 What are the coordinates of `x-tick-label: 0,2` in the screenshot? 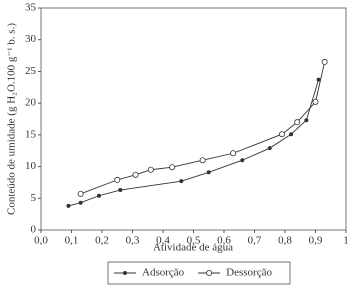 It's located at (102, 241).